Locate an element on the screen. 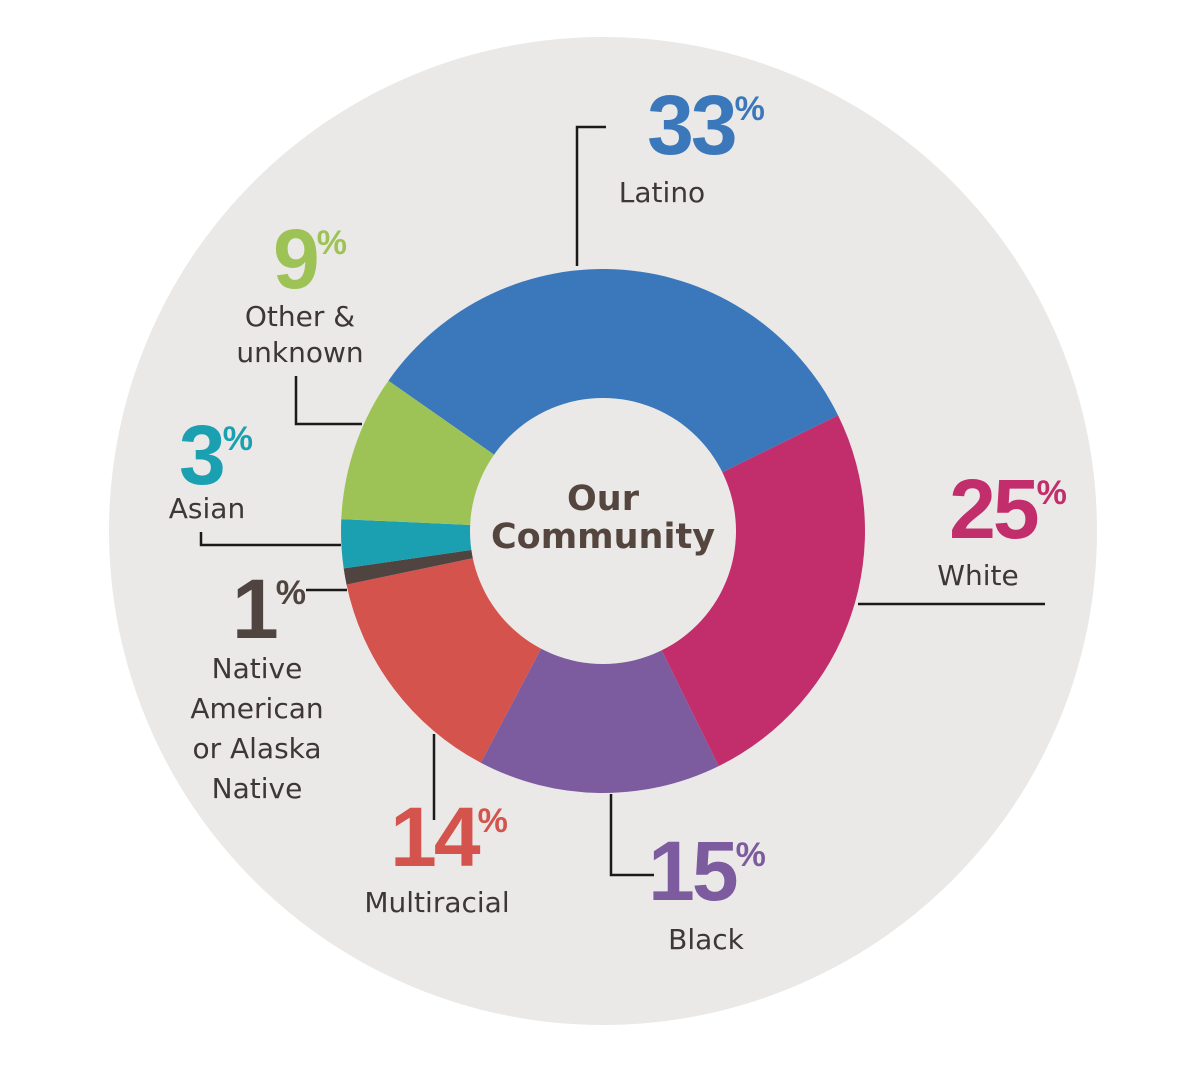  category-label-black: Black is located at coordinates (706, 939).